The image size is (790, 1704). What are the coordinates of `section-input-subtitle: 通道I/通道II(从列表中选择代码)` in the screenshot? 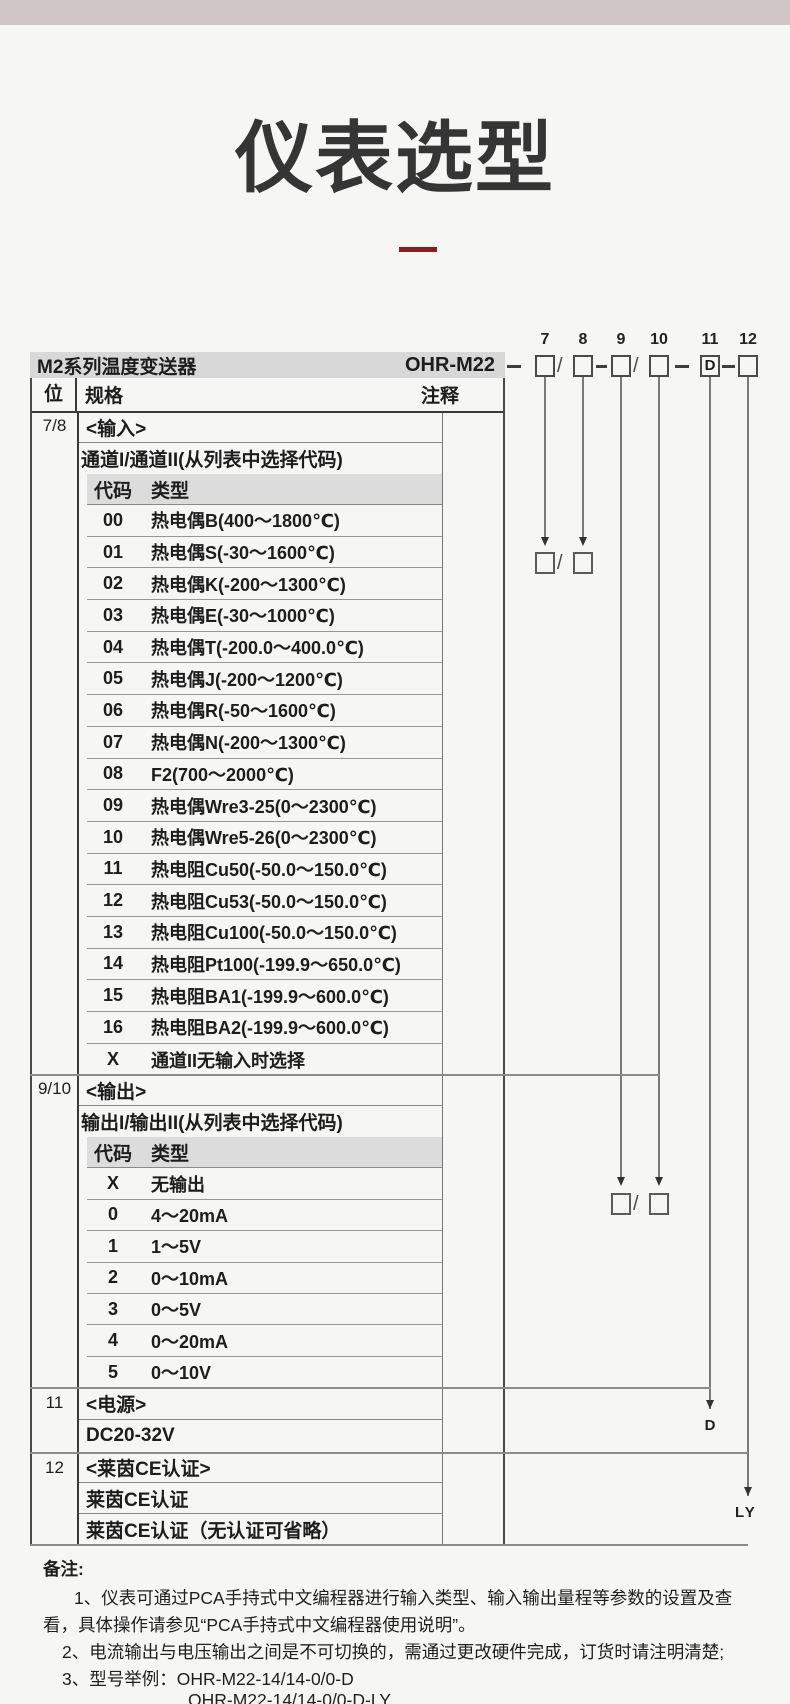 It's located at (212, 460).